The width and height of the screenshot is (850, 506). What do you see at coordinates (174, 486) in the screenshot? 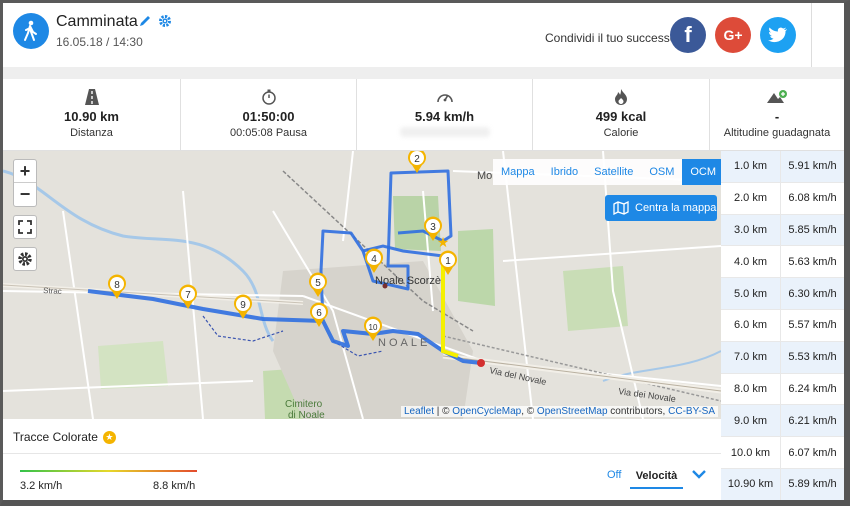
I see `max-speed-label: 8.8 km/h` at bounding box center [174, 486].